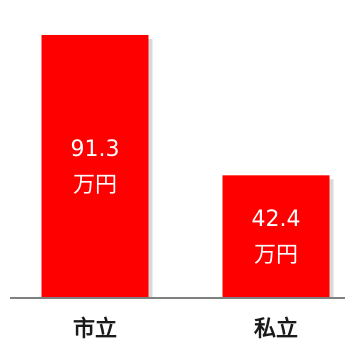 The height and width of the screenshot is (347, 352). What do you see at coordinates (276, 219) in the screenshot?
I see `bar-value-label: 42.4` at bounding box center [276, 219].